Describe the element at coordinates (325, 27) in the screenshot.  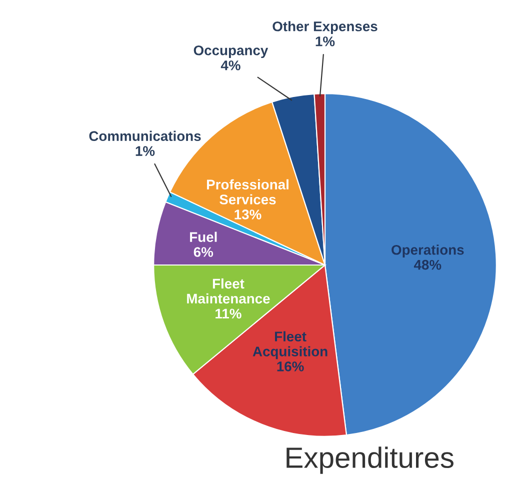
I see `slice-label: Other Expenses` at that location.